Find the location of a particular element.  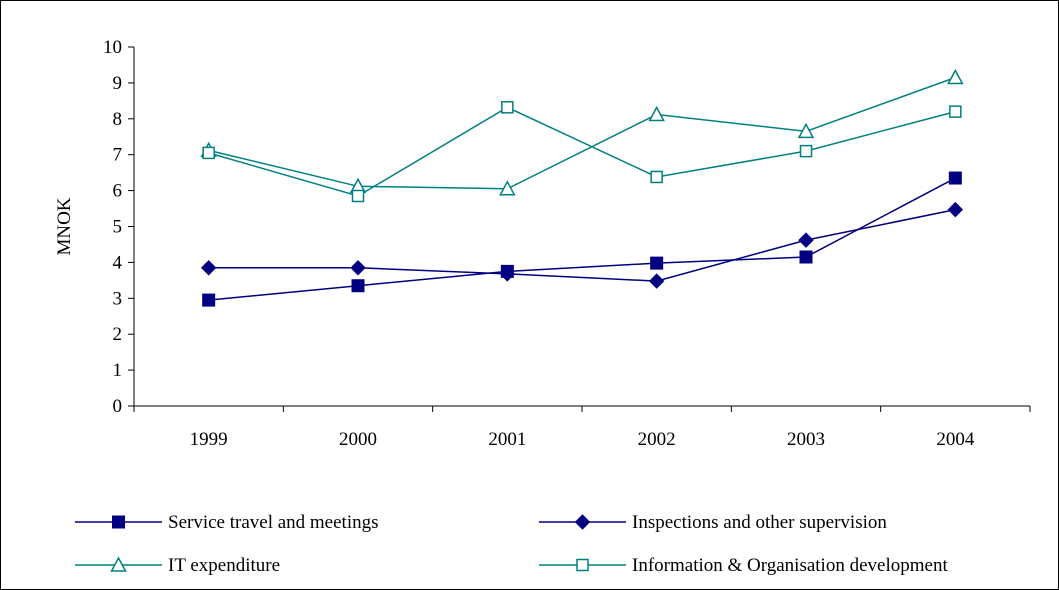

legend-label: IT expenditure is located at coordinates (224, 565).